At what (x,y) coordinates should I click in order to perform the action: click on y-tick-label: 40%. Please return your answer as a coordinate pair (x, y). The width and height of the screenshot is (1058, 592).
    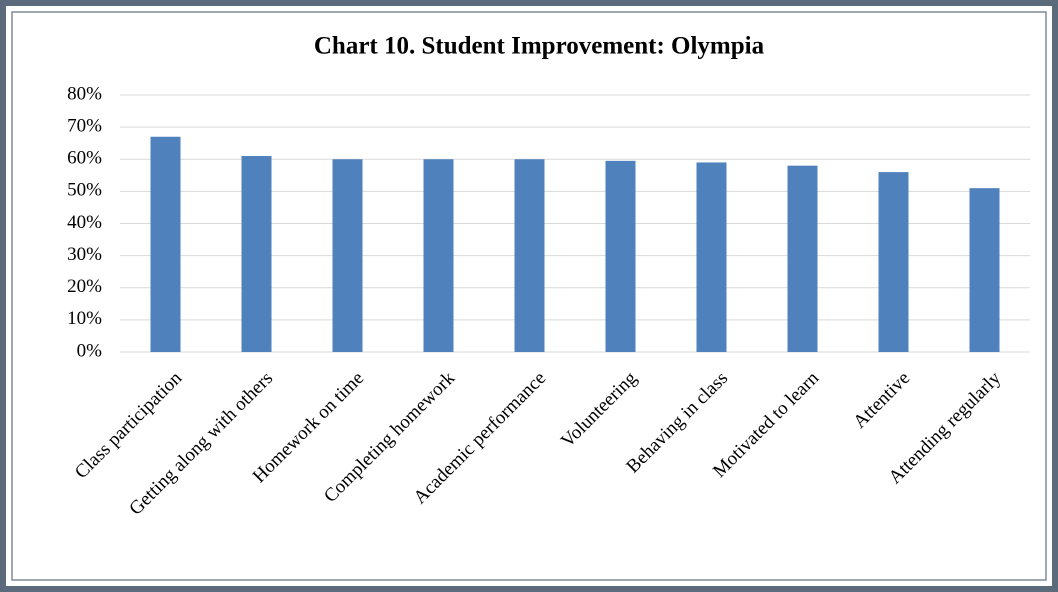
    Looking at the image, I should click on (84, 222).